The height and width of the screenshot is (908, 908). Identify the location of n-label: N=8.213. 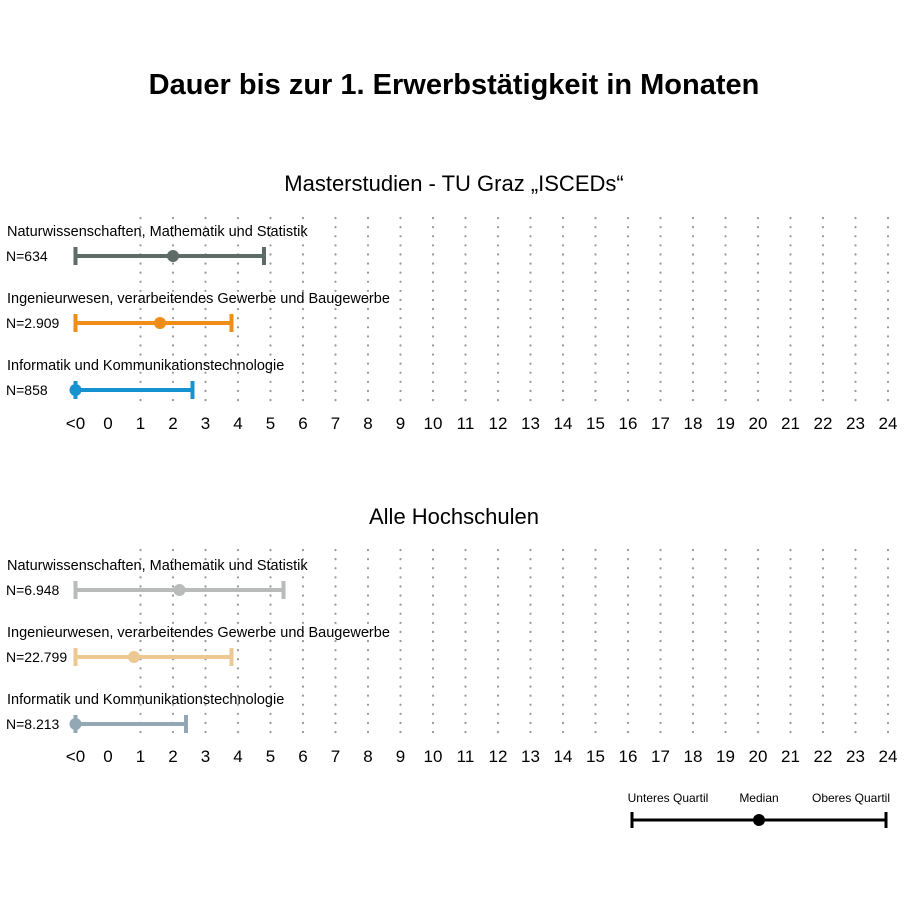
(33, 724).